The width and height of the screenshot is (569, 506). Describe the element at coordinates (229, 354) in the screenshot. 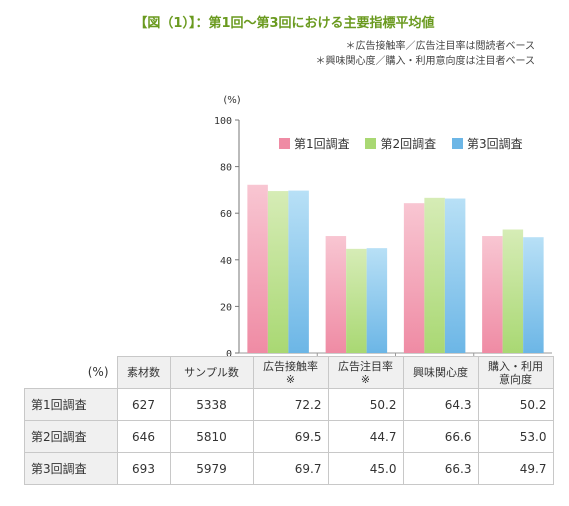

I see `y-tick-label: 0` at that location.